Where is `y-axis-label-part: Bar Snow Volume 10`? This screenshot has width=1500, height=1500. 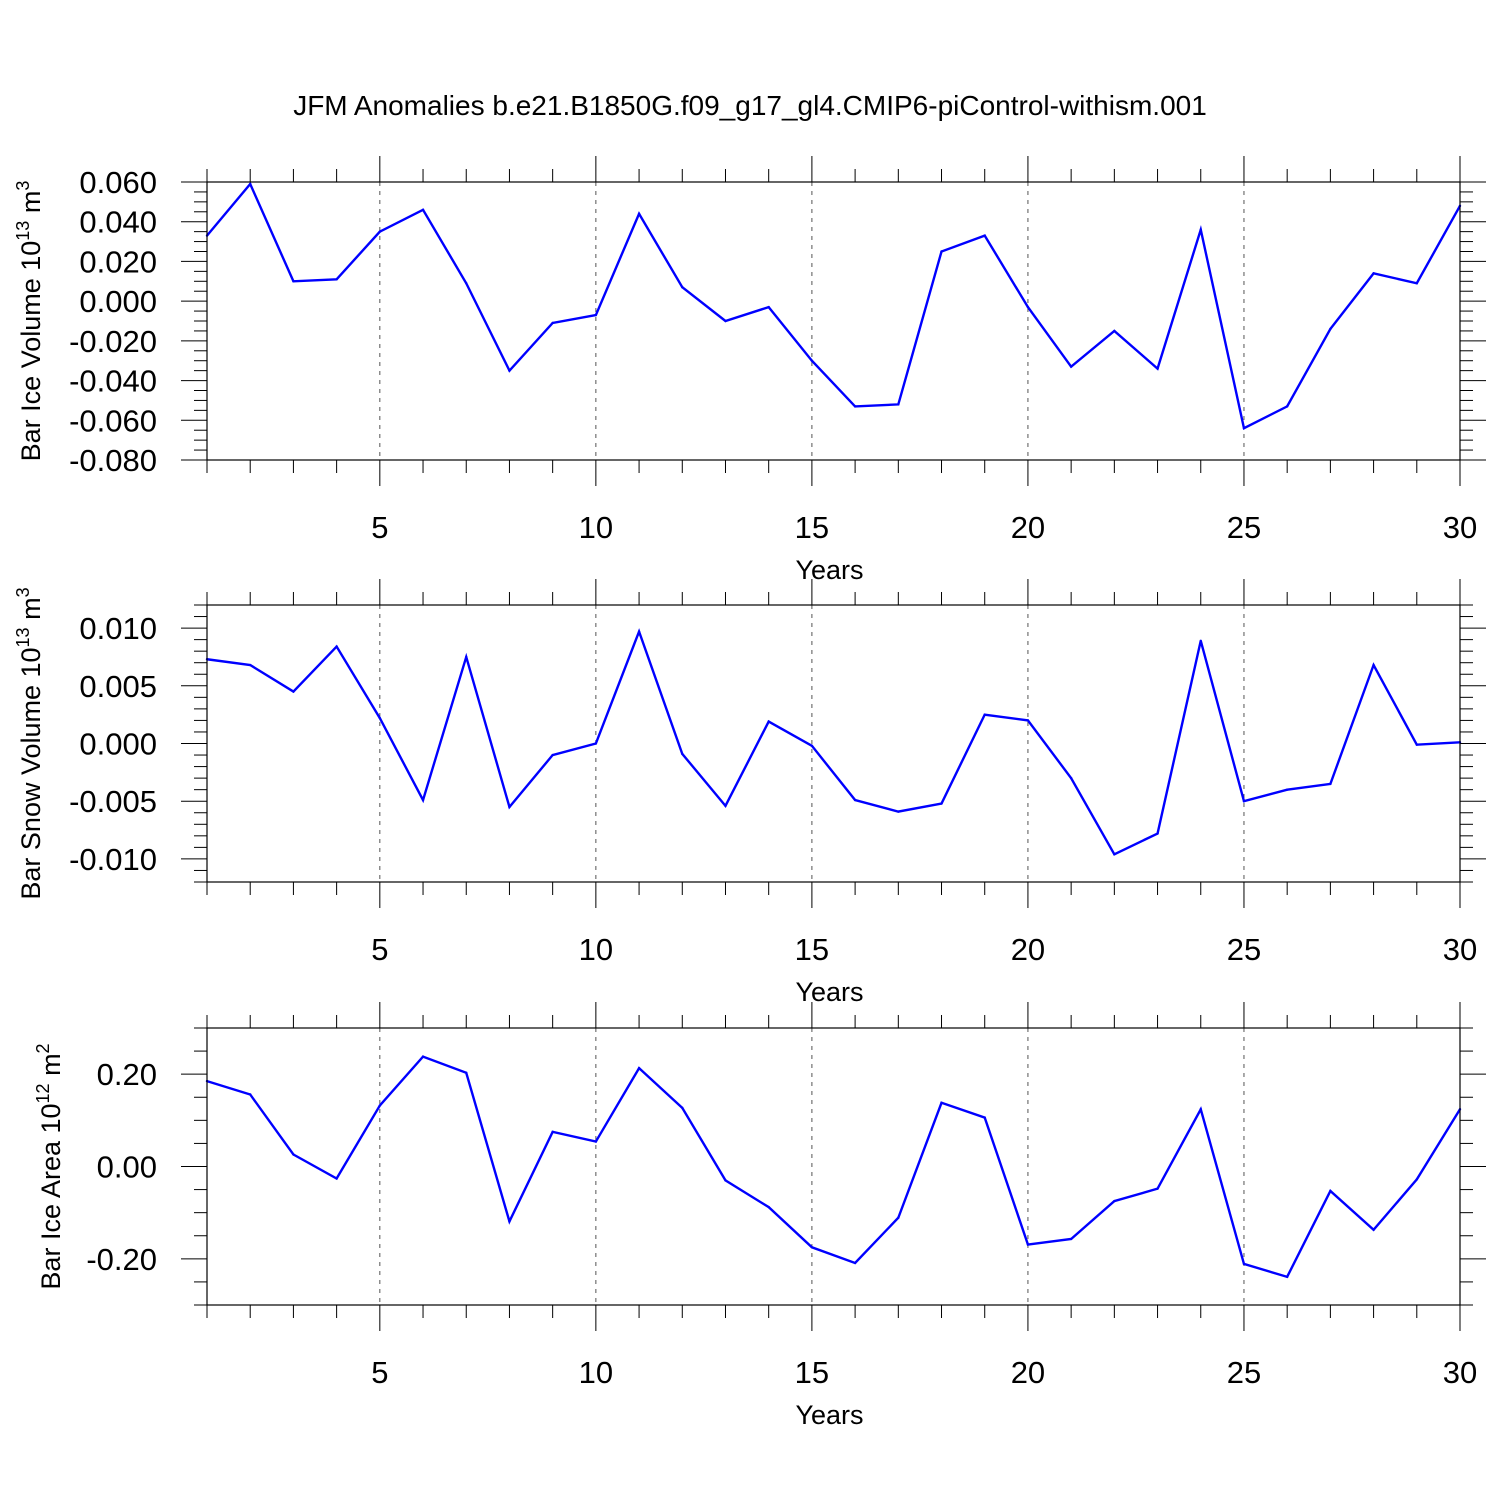
y-axis-label-part: Bar Snow Volume 10 is located at coordinates (31, 773).